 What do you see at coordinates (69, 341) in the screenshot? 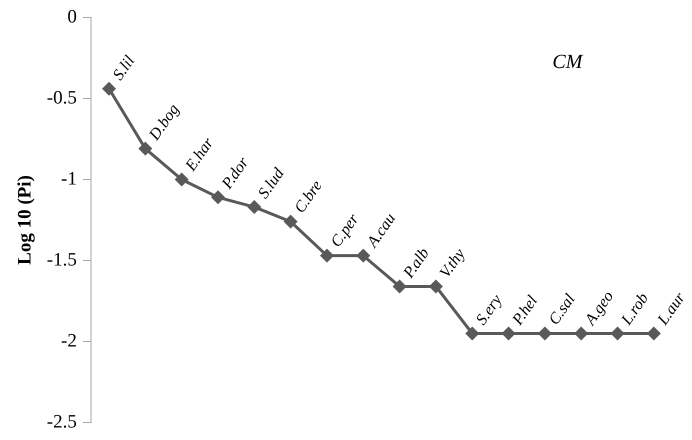
I see `y-tick-label: -2` at bounding box center [69, 341].